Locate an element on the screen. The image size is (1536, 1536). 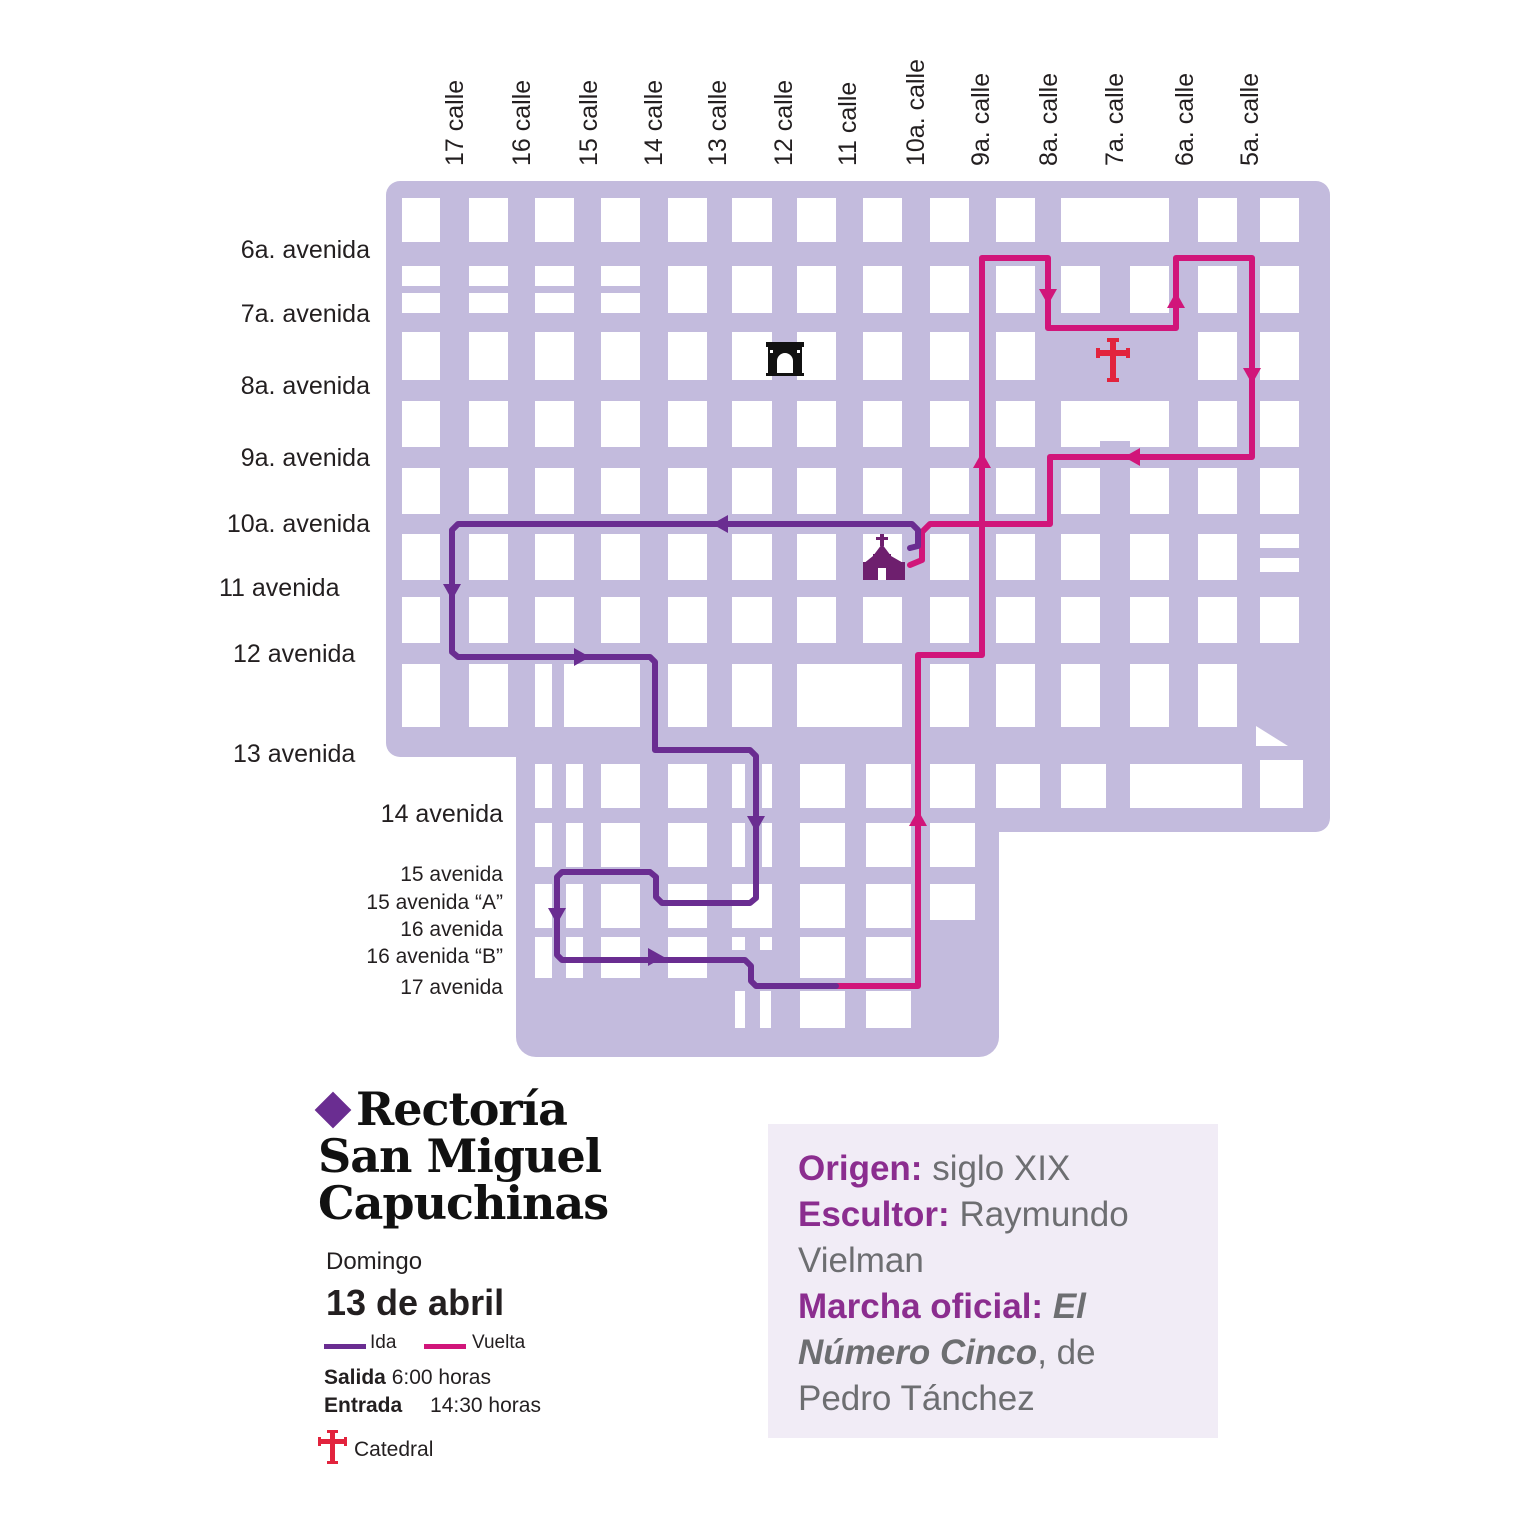
origen-row: Origen: siglo XIX is located at coordinates (994, 1169).